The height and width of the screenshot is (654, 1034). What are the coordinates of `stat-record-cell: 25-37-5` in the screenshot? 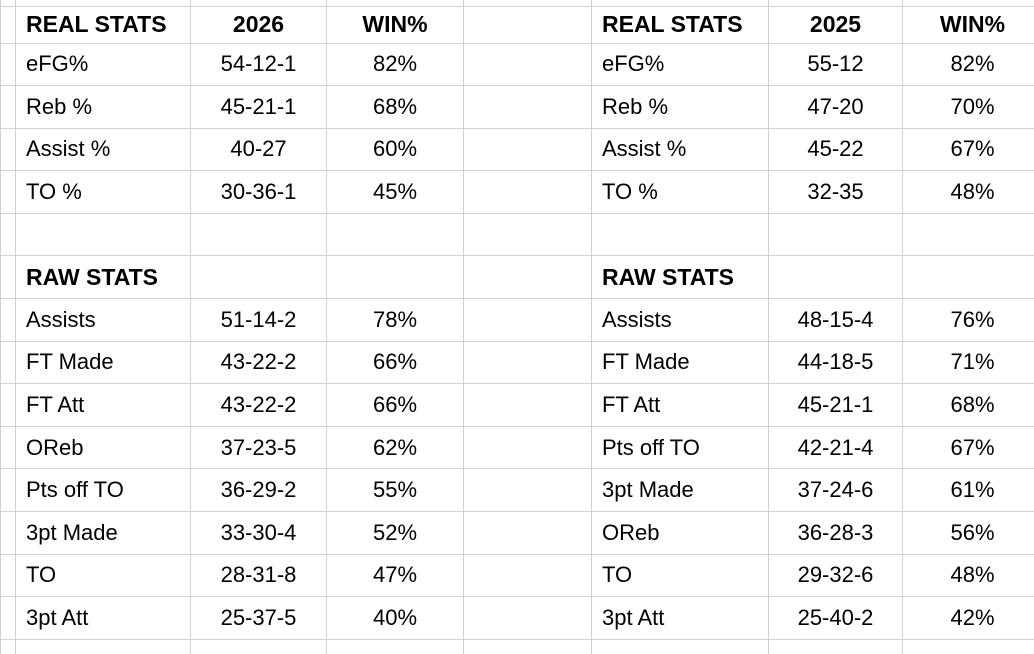 It's located at (259, 618).